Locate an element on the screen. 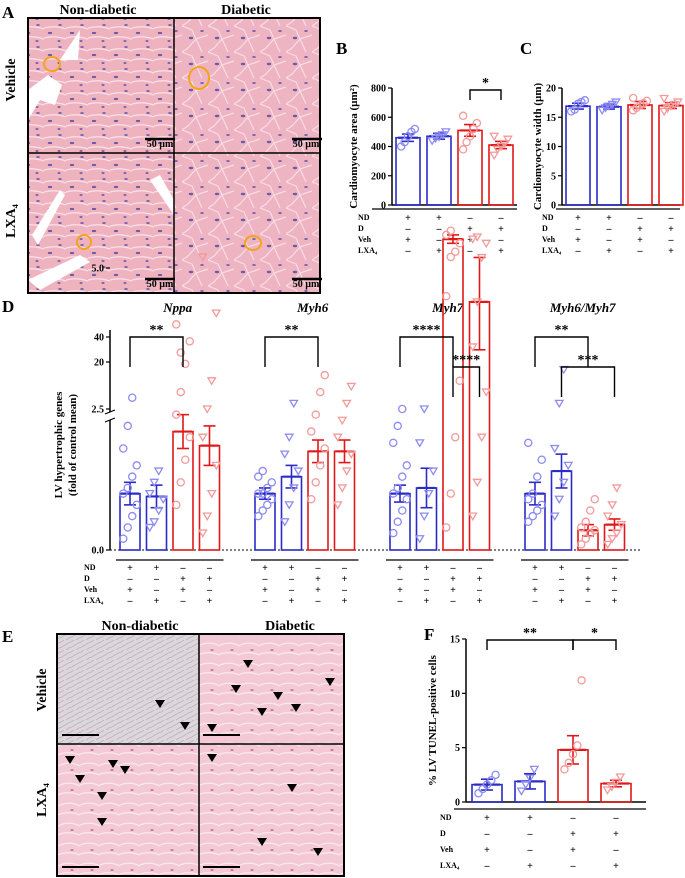 This screenshot has width=685, height=878. C-condition-row-label: D is located at coordinates (545, 228).